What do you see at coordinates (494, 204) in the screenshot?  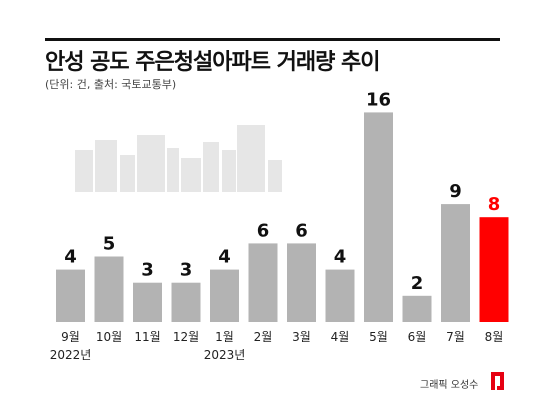 I see `value-label-12: 8` at bounding box center [494, 204].